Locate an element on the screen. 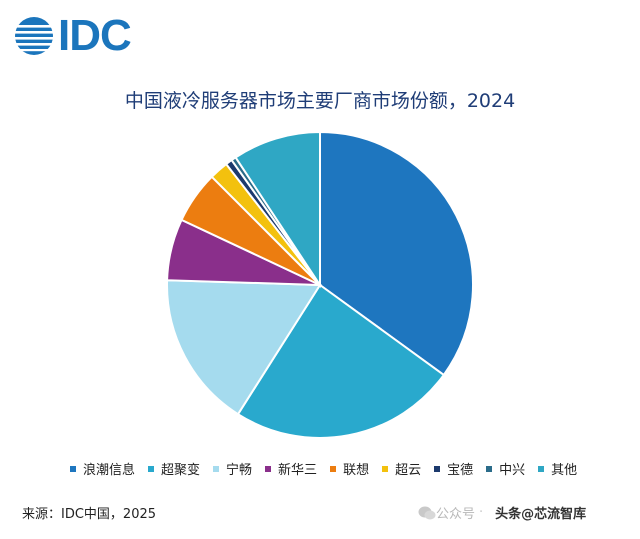 Image resolution: width=640 pixels, height=539 pixels. legend-label: 新华三 is located at coordinates (298, 470).